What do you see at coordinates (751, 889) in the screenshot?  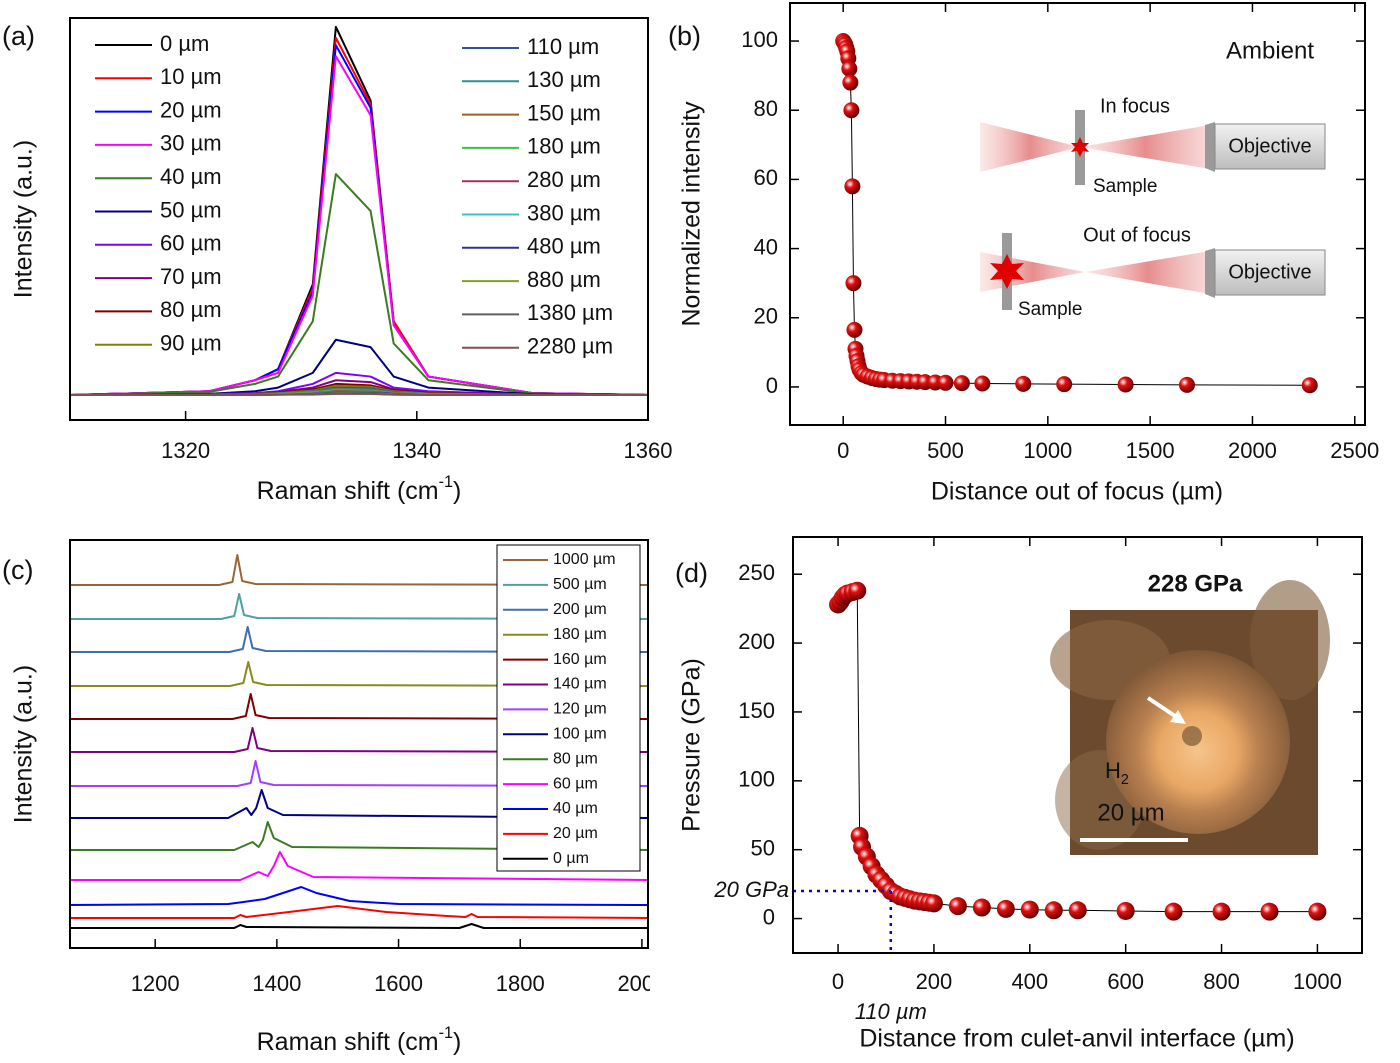 I see `guide-label: 20 GPa` at bounding box center [751, 889].